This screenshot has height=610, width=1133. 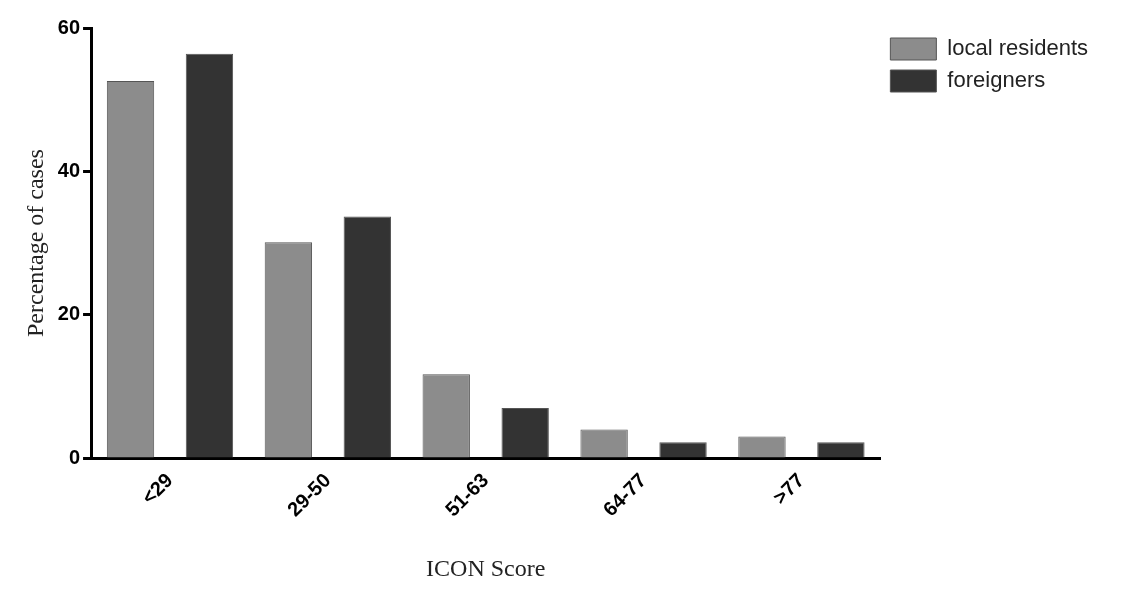 What do you see at coordinates (1018, 48) in the screenshot?
I see `legend-label: local residents` at bounding box center [1018, 48].